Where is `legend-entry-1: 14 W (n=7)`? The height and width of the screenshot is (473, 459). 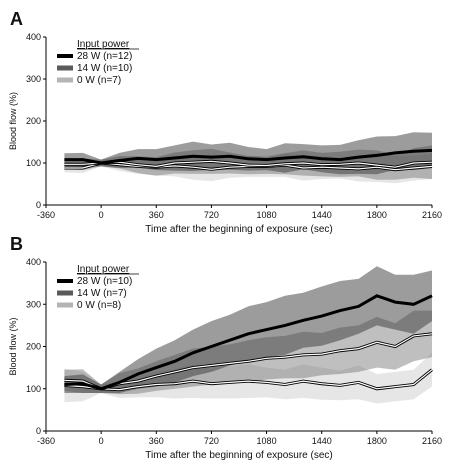
legend-entry-1: 14 W (n=7) is located at coordinates (102, 293).